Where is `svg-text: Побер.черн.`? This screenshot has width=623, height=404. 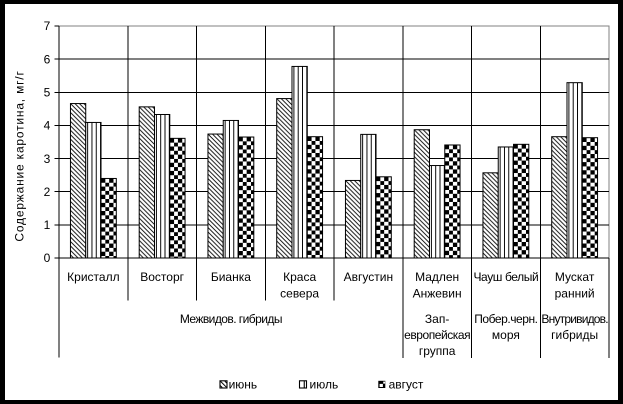 svg-text: Побер.черн. is located at coordinates (505, 319).